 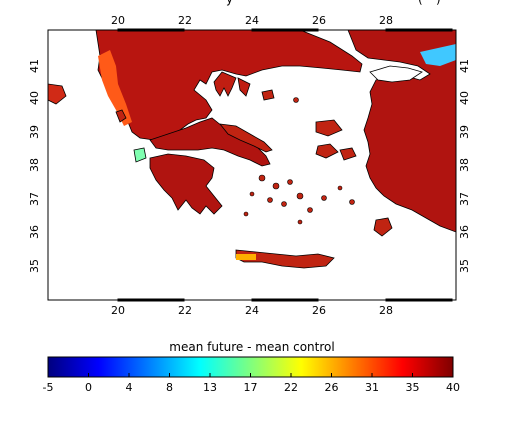 What do you see at coordinates (34, 132) in the screenshot?
I see `latitude-label-left: 39` at bounding box center [34, 132].